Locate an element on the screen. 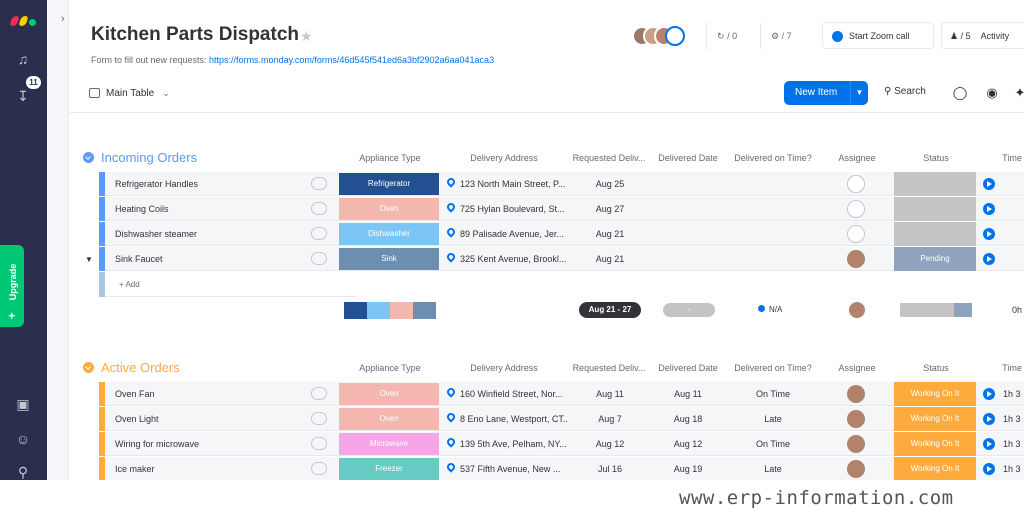 This screenshot has height=512, width=1024. item-name: Sink Faucet is located at coordinates (139, 259).